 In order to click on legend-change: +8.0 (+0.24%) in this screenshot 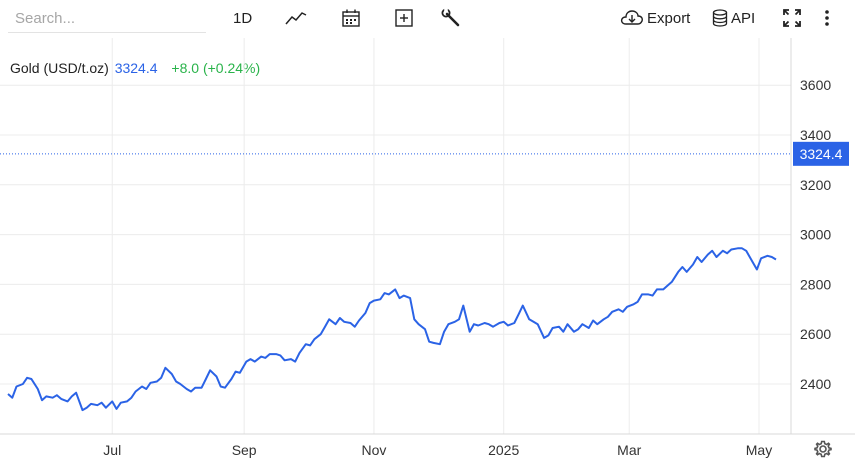, I will do `click(216, 68)`.